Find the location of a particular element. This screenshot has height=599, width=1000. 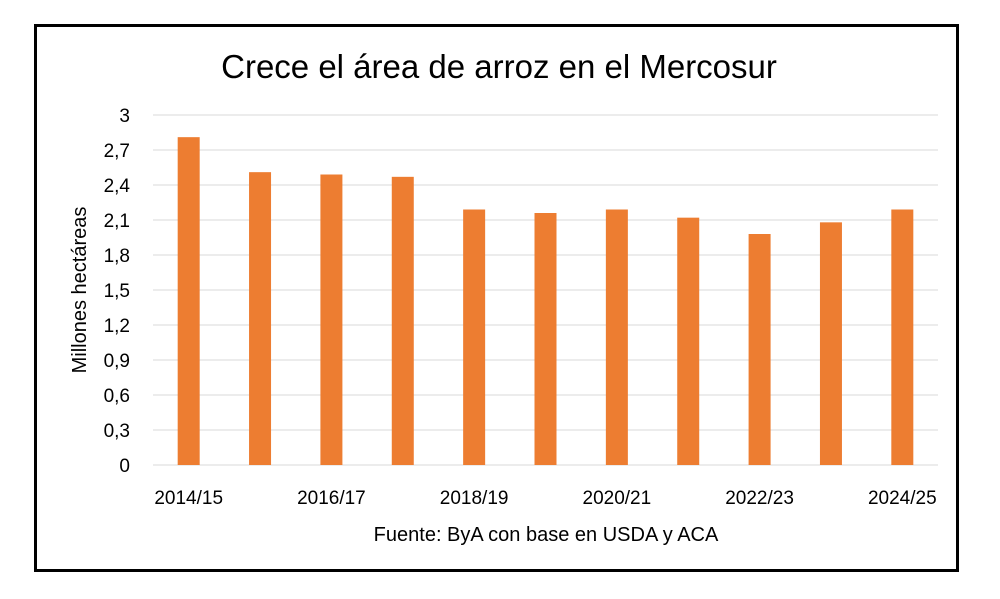

x-tick-label: 2018/19 is located at coordinates (474, 498).